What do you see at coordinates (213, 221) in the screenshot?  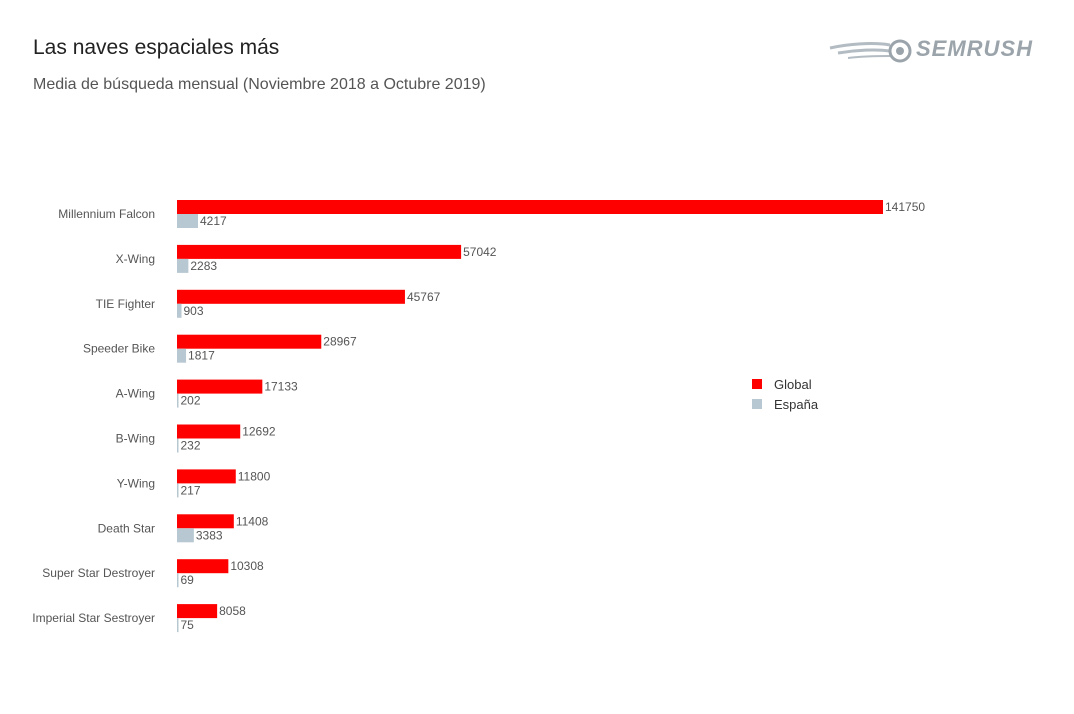 I see `data-label-espana: 4217` at bounding box center [213, 221].